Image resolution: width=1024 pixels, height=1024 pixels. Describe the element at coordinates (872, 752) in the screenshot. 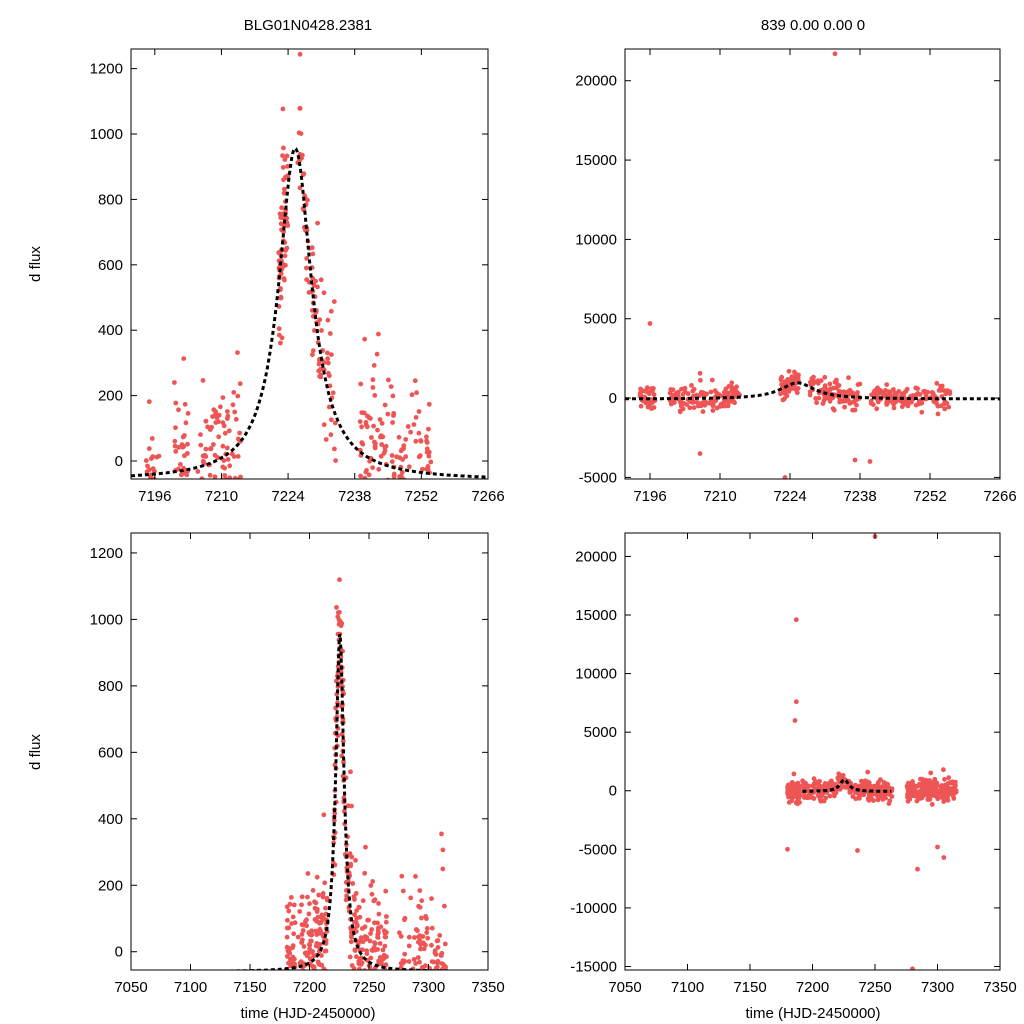

I see `scatter-points-bottom-right` at that location.